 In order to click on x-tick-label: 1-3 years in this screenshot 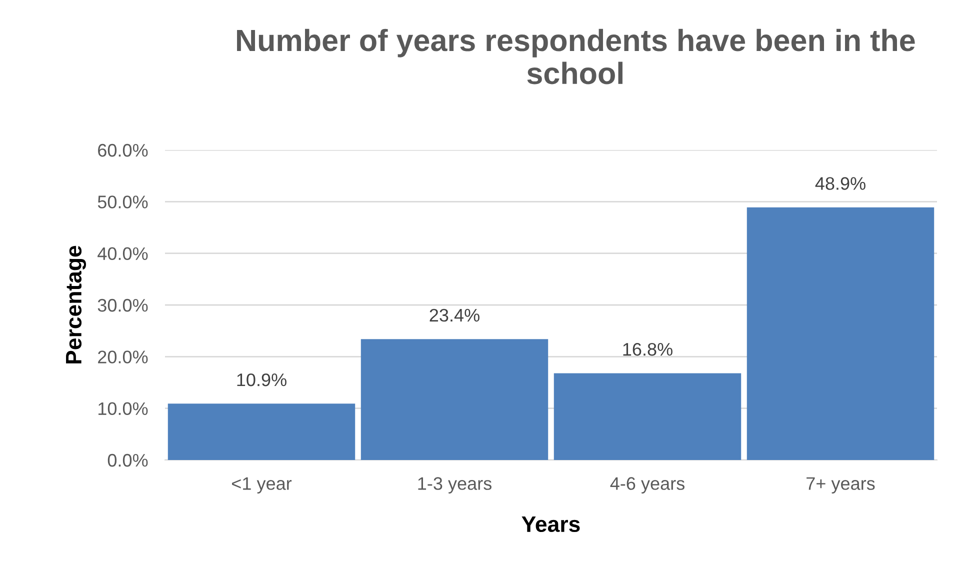, I will do `click(455, 485)`.